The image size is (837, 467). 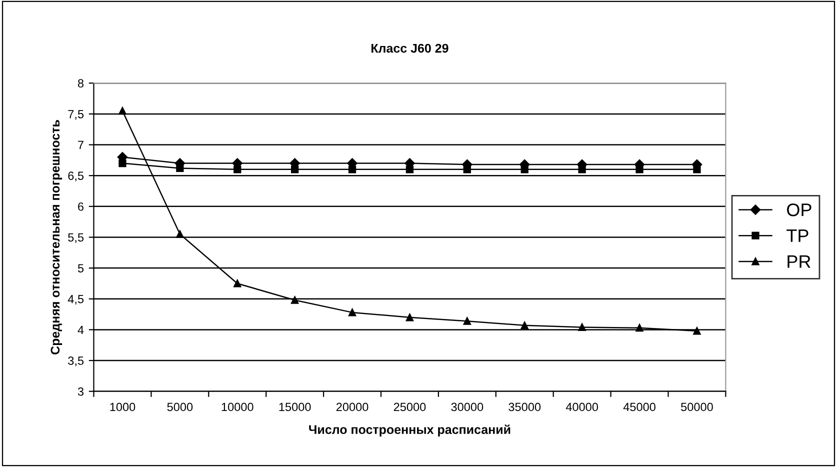 I want to click on x-tick-label: 1000, so click(x=123, y=407).